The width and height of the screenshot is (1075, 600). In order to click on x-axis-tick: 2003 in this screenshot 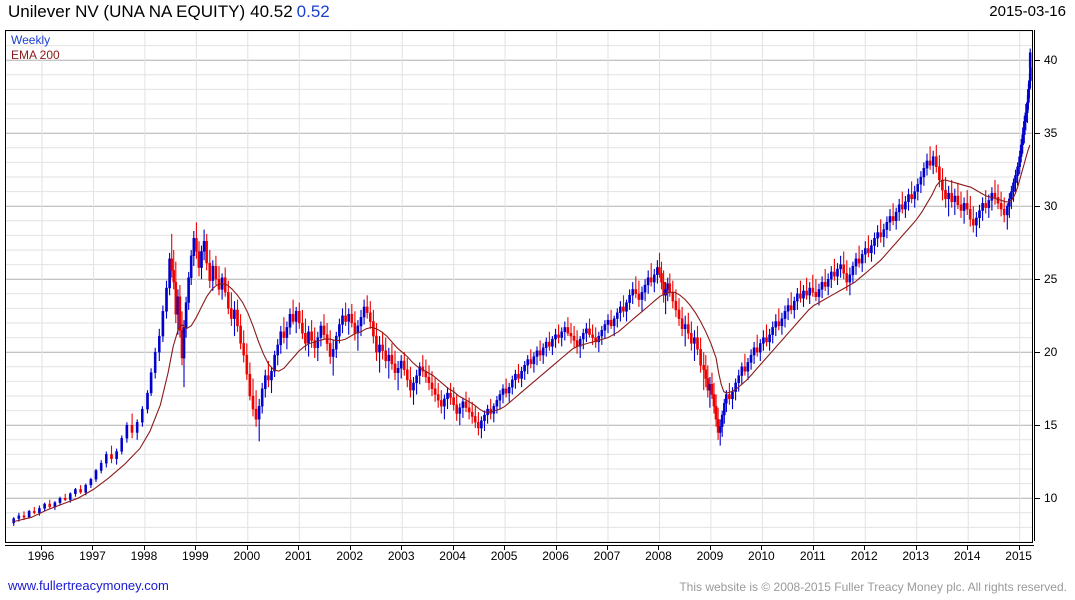, I will do `click(401, 556)`.